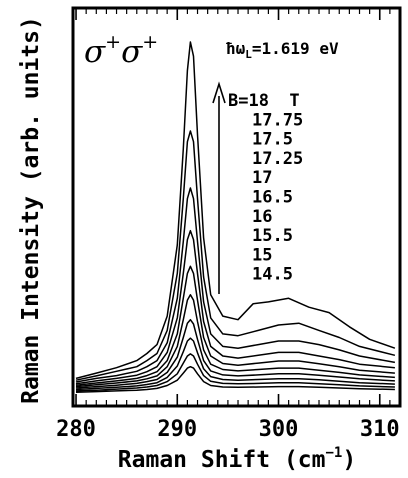 Image resolution: width=408 pixels, height=478 pixels. I want to click on x-tick-label-290: 290, so click(177, 429).